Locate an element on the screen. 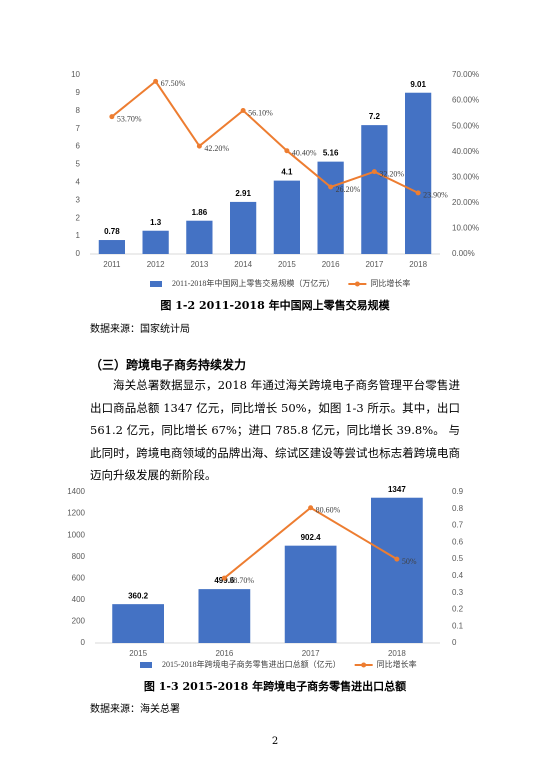 The width and height of the screenshot is (550, 778). y-tick-label: 400 is located at coordinates (79, 599).